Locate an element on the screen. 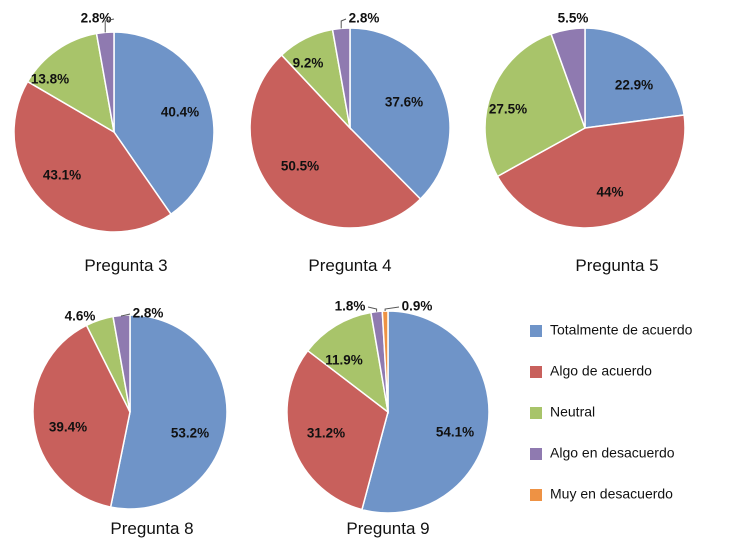 This screenshot has width=736, height=543. pie-chart: 54.1% 31.2% 11.9% 1.8% 0.9% Pregunta 9 is located at coordinates (388, 418).